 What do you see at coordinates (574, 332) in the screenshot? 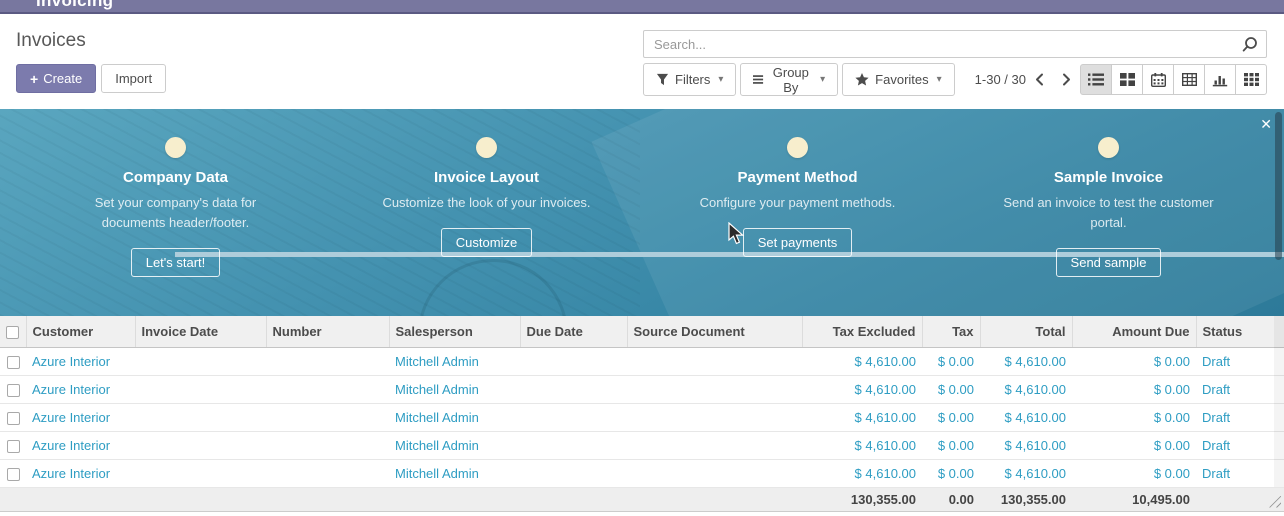
I see `column-header-due-date: Due Date` at bounding box center [574, 332].